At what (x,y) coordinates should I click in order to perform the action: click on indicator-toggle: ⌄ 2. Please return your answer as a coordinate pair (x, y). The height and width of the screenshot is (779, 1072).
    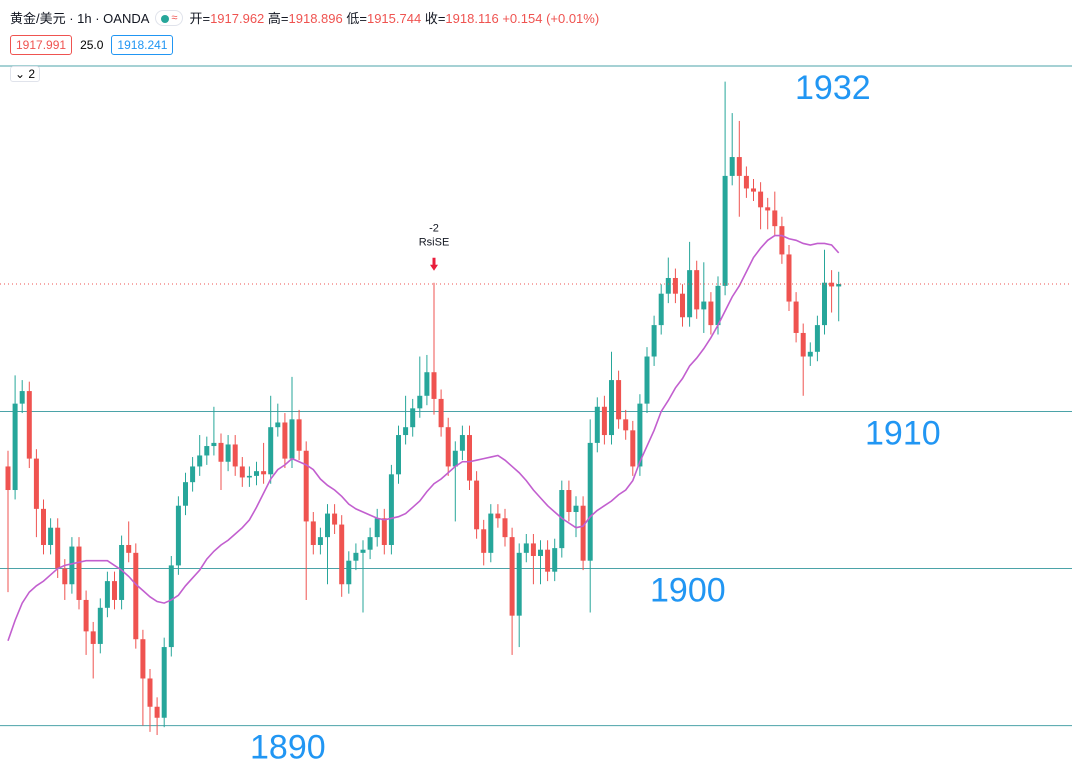
    Looking at the image, I should click on (25, 74).